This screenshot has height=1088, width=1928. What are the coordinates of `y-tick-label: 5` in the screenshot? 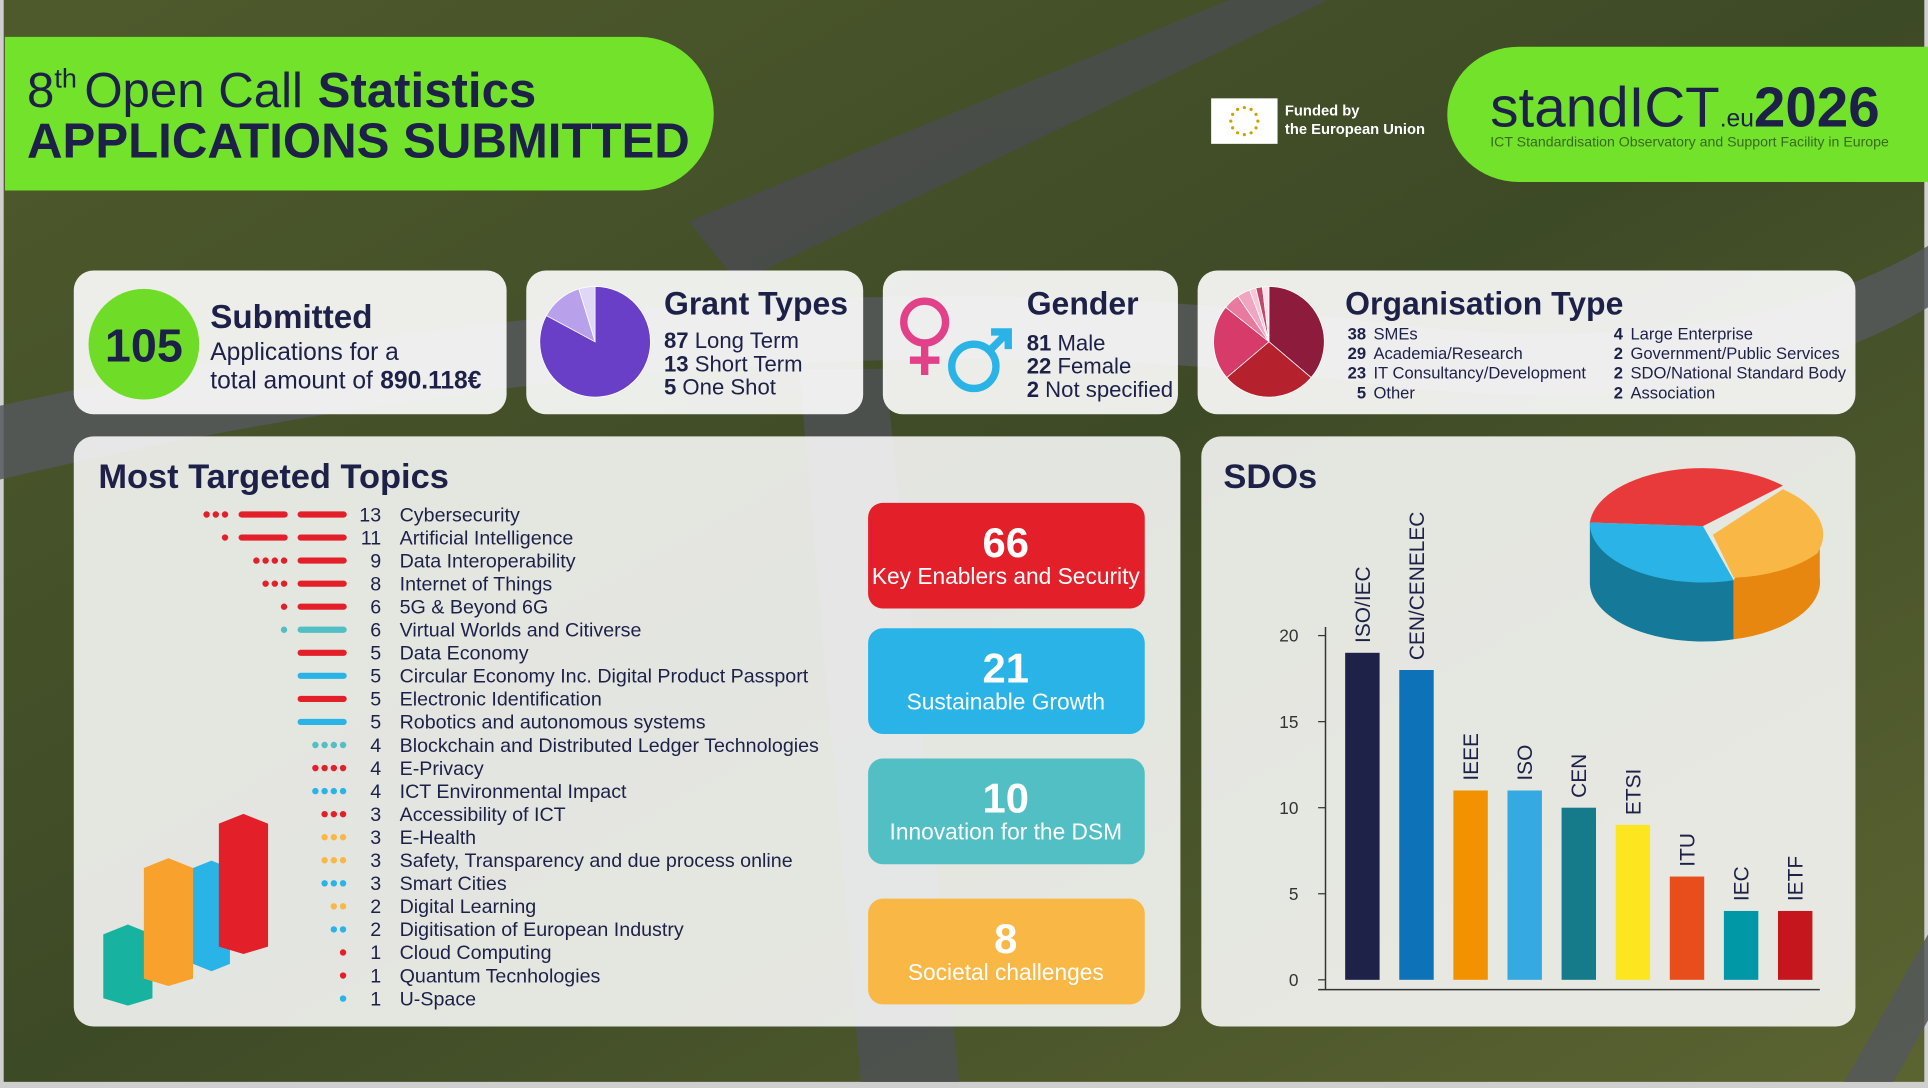 It's located at (1294, 894).